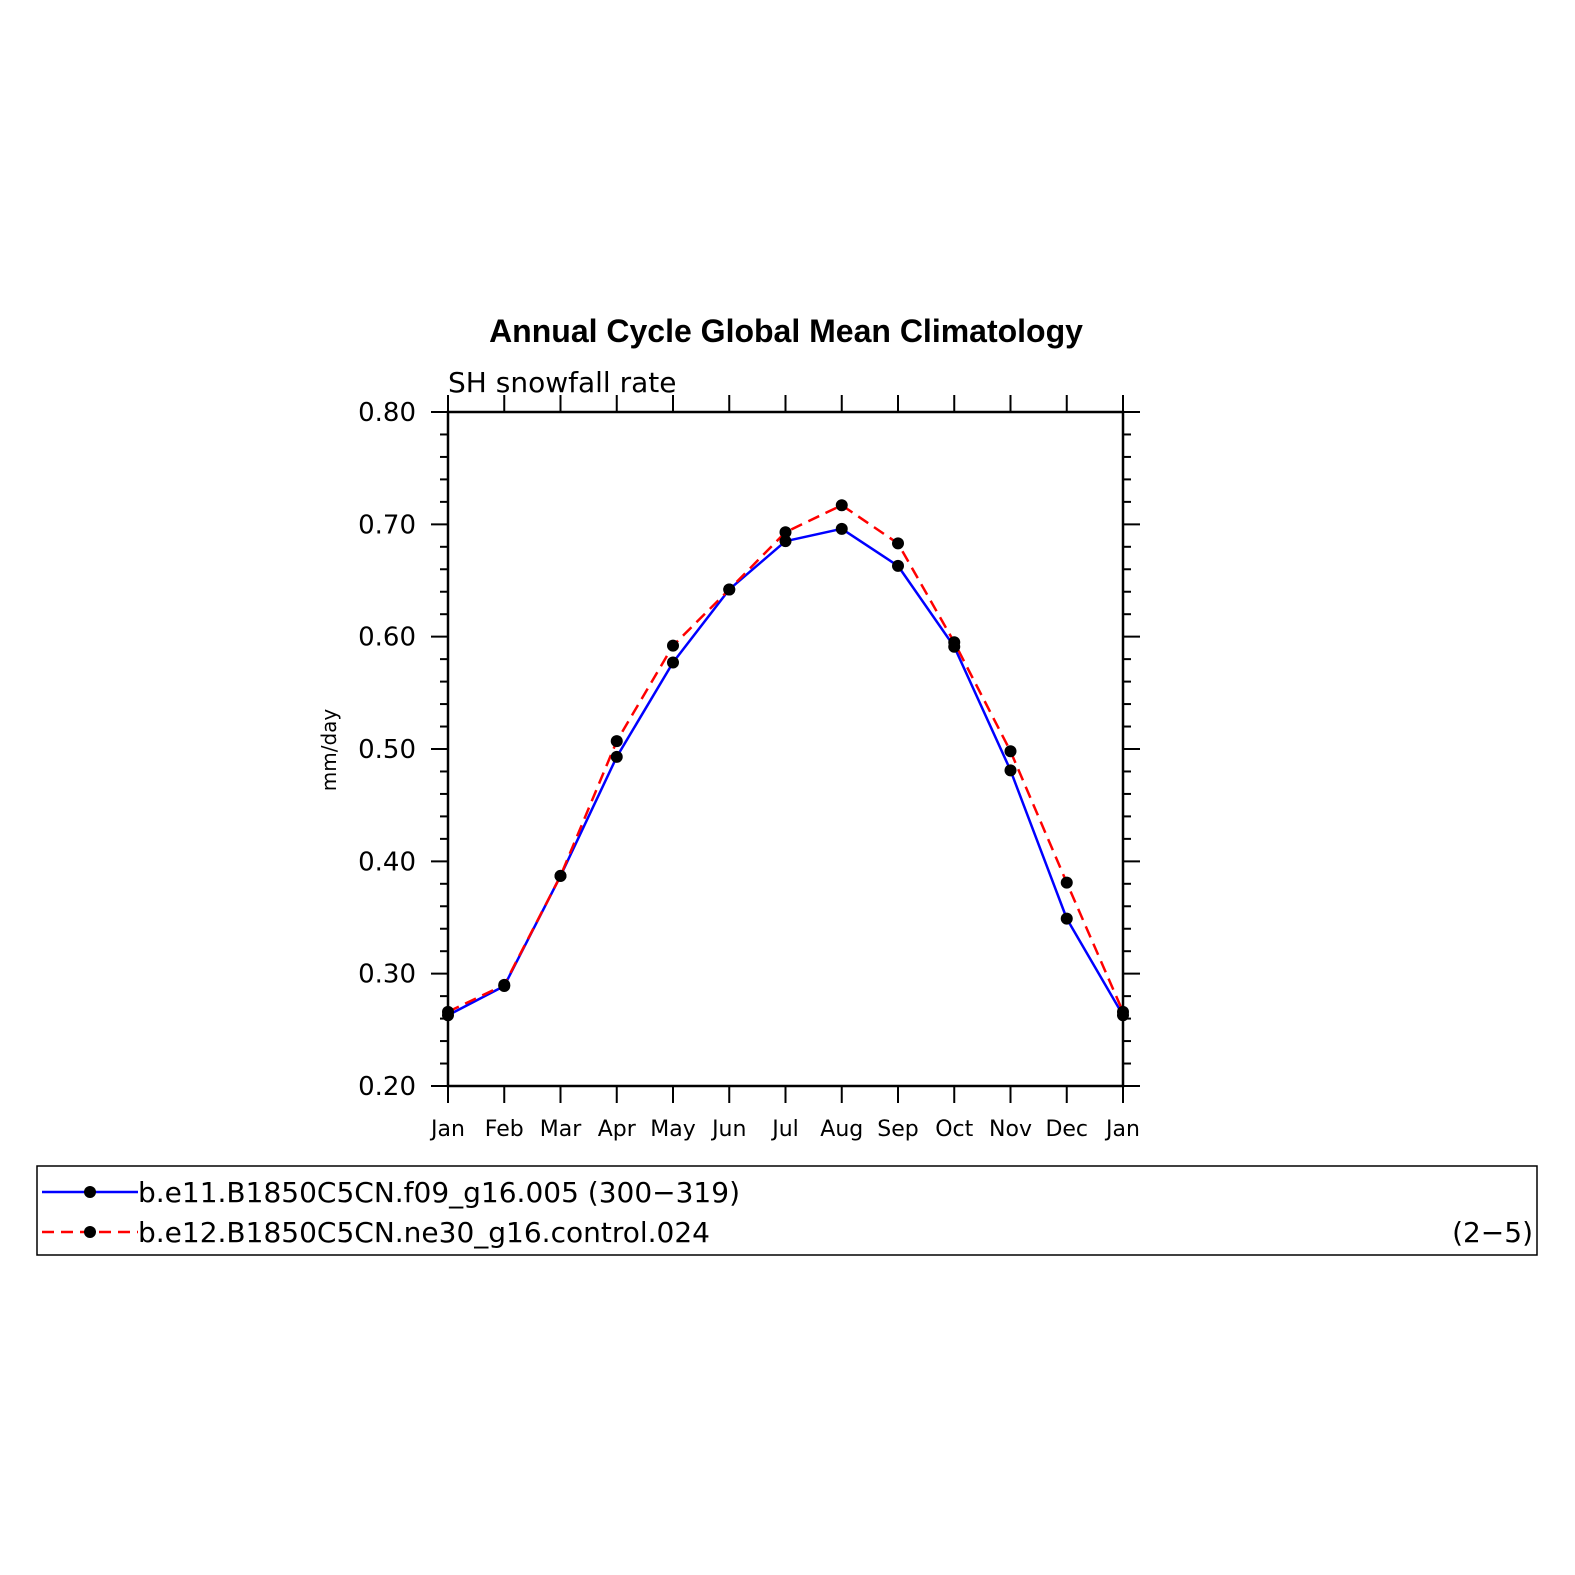 The image size is (1575, 1575). What do you see at coordinates (841, 1129) in the screenshot?
I see `x-tick-label: Aug` at bounding box center [841, 1129].